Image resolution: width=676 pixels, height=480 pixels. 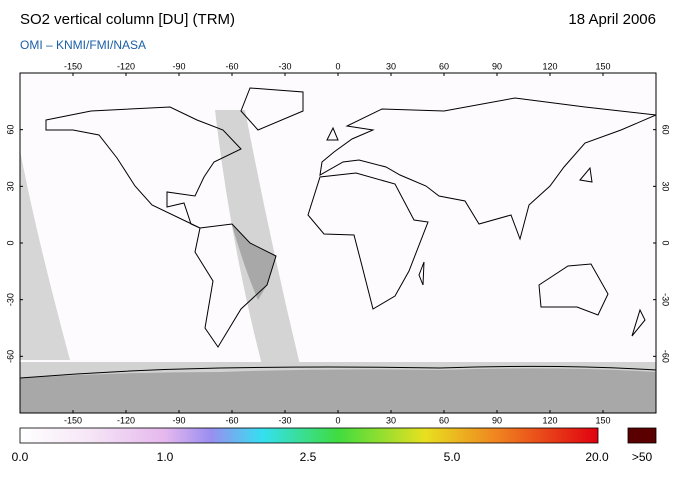 I want to click on greenland, so click(x=272, y=109).